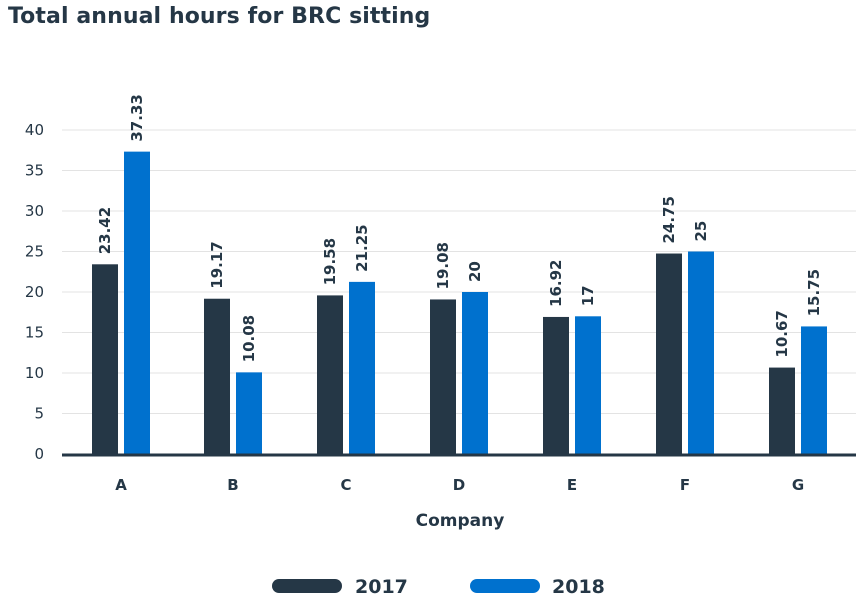 The image size is (864, 602). I want to click on data-label: 15.75, so click(814, 292).